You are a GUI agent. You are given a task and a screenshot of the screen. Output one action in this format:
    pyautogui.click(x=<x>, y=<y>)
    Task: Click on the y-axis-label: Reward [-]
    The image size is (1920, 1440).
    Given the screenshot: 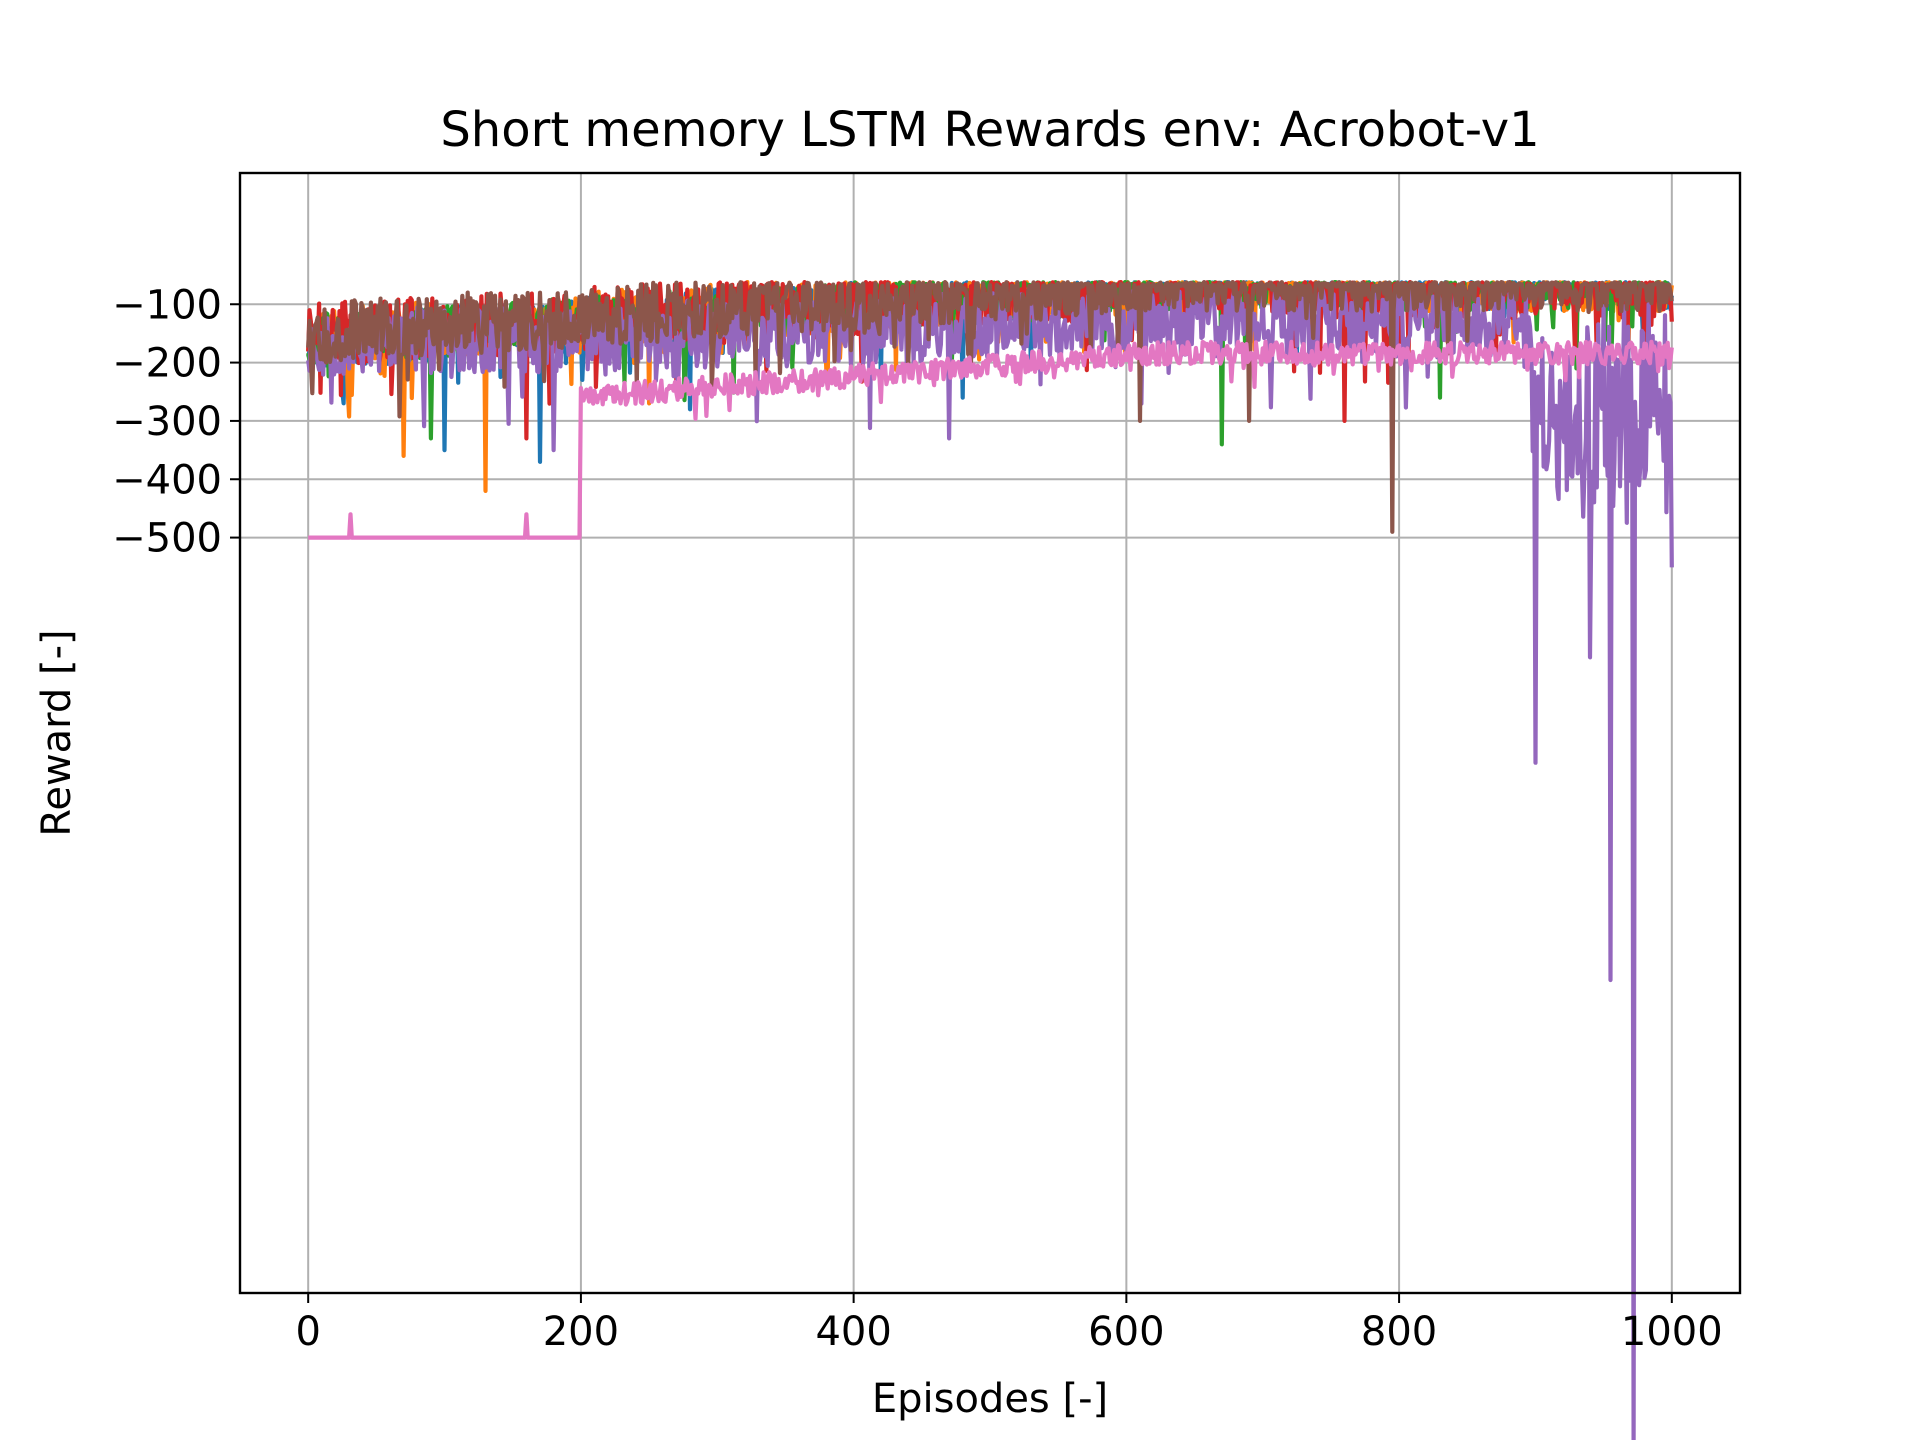 What is the action you would take?
    pyautogui.click(x=57, y=732)
    